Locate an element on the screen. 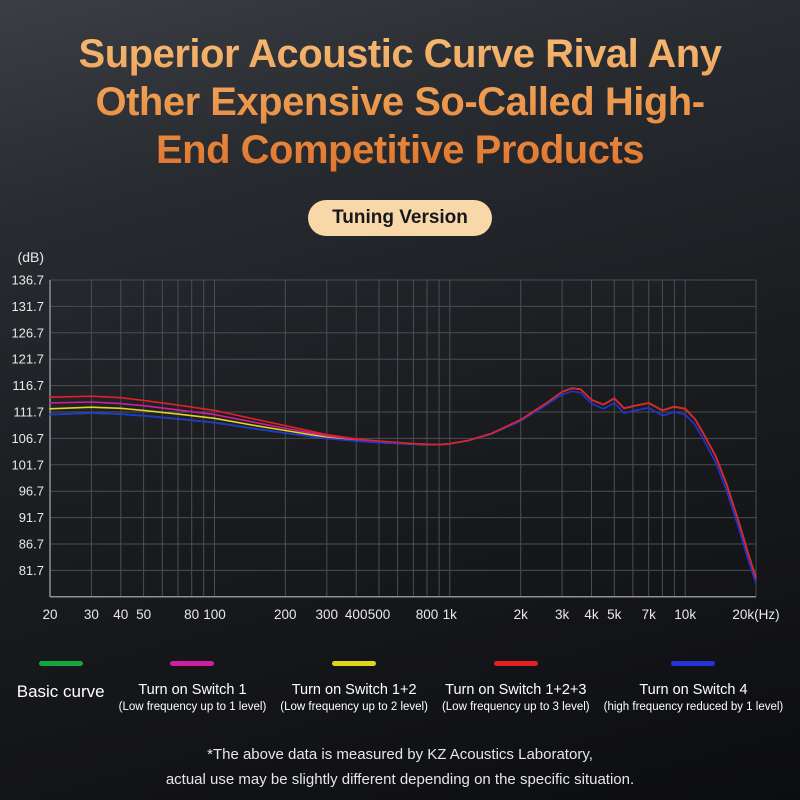  legend-label: Turn on Switch 1 is located at coordinates (192, 690).